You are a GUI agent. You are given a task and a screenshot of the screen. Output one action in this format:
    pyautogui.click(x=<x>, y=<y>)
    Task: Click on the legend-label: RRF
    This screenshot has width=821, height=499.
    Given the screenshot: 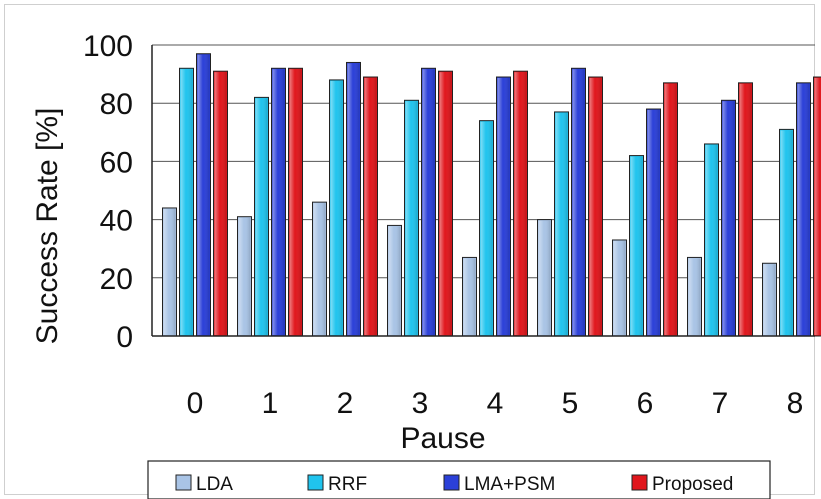 What is the action you would take?
    pyautogui.click(x=347, y=484)
    